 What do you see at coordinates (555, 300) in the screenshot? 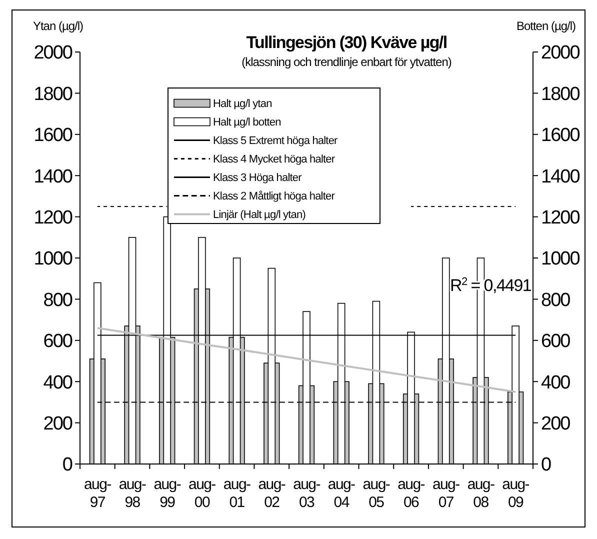
I see `y2-tick-label: 800` at bounding box center [555, 300].